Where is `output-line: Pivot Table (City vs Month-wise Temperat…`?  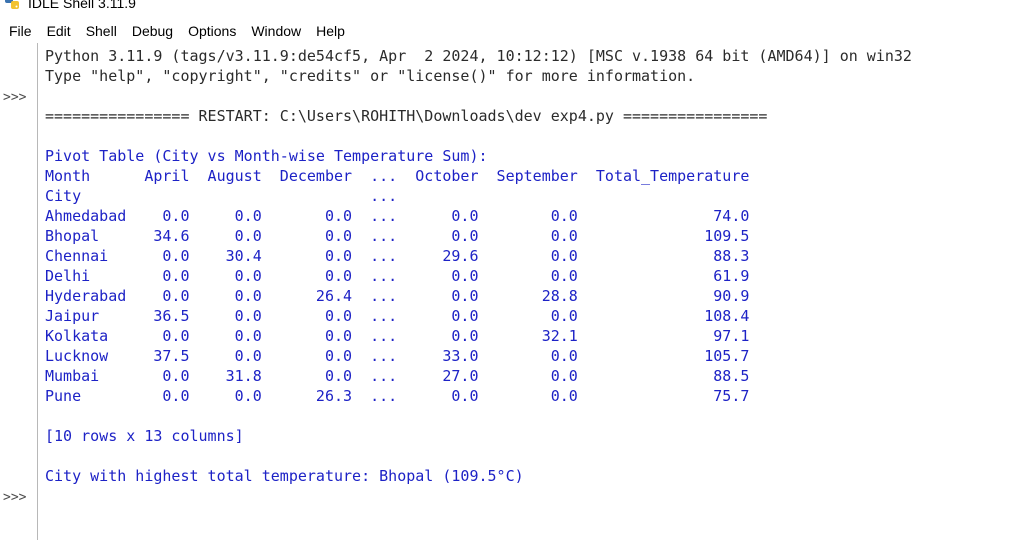
output-line: Pivot Table (City vs Month-wise Temperat… is located at coordinates (266, 156).